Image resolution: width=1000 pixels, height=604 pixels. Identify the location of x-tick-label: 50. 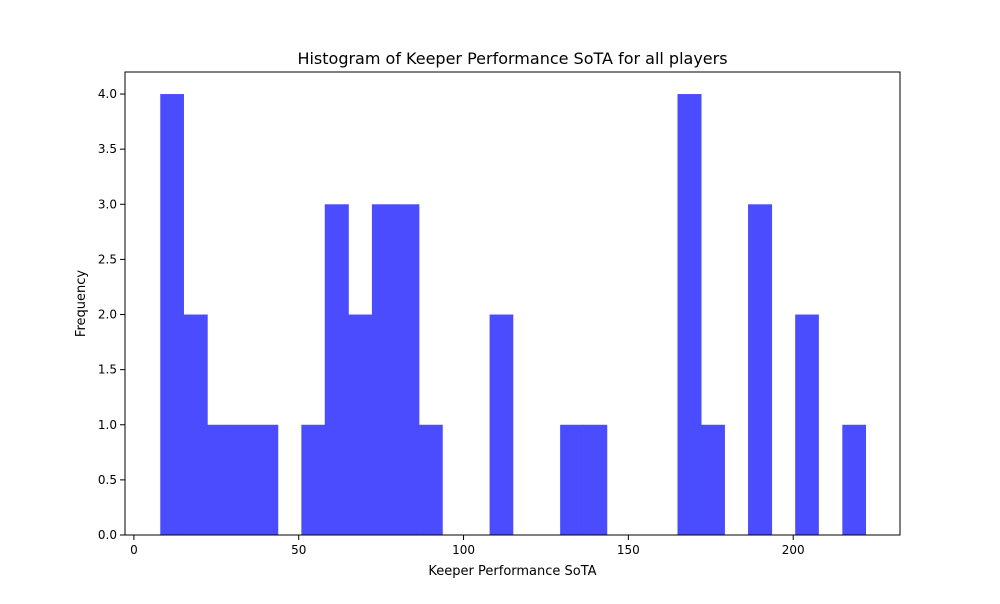
(298, 550).